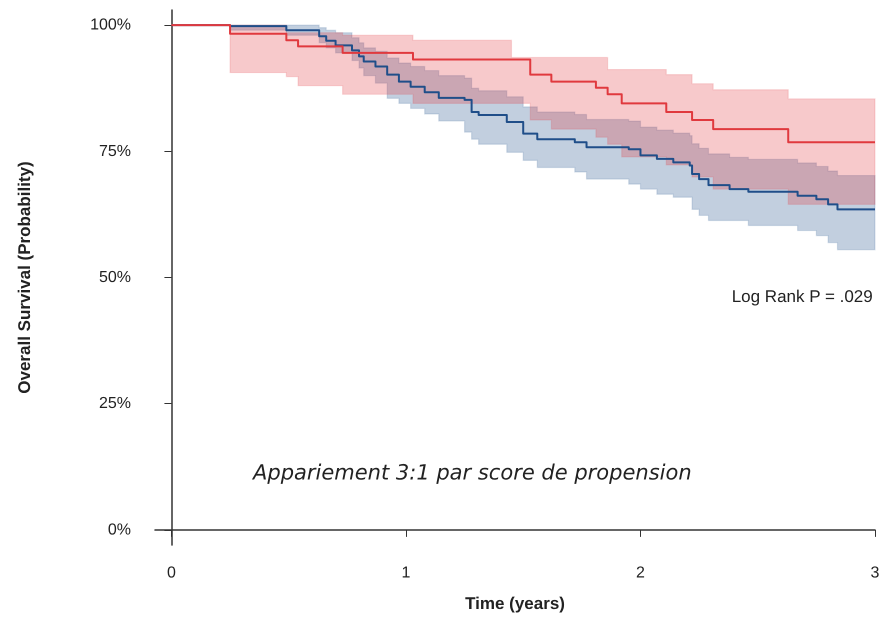 The image size is (891, 637). Describe the element at coordinates (114, 403) in the screenshot. I see `y-tick-label: 25%` at that location.